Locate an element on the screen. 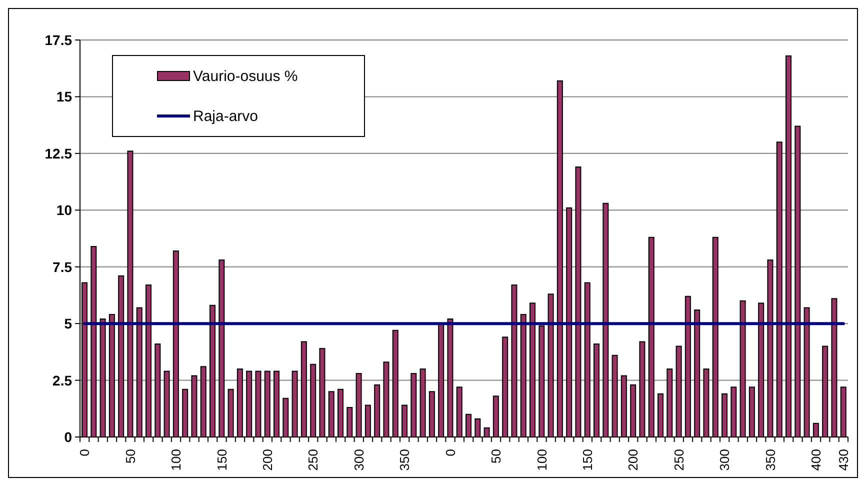 The height and width of the screenshot is (486, 866). legend-label: Vaurio-osuus % is located at coordinates (245, 76).